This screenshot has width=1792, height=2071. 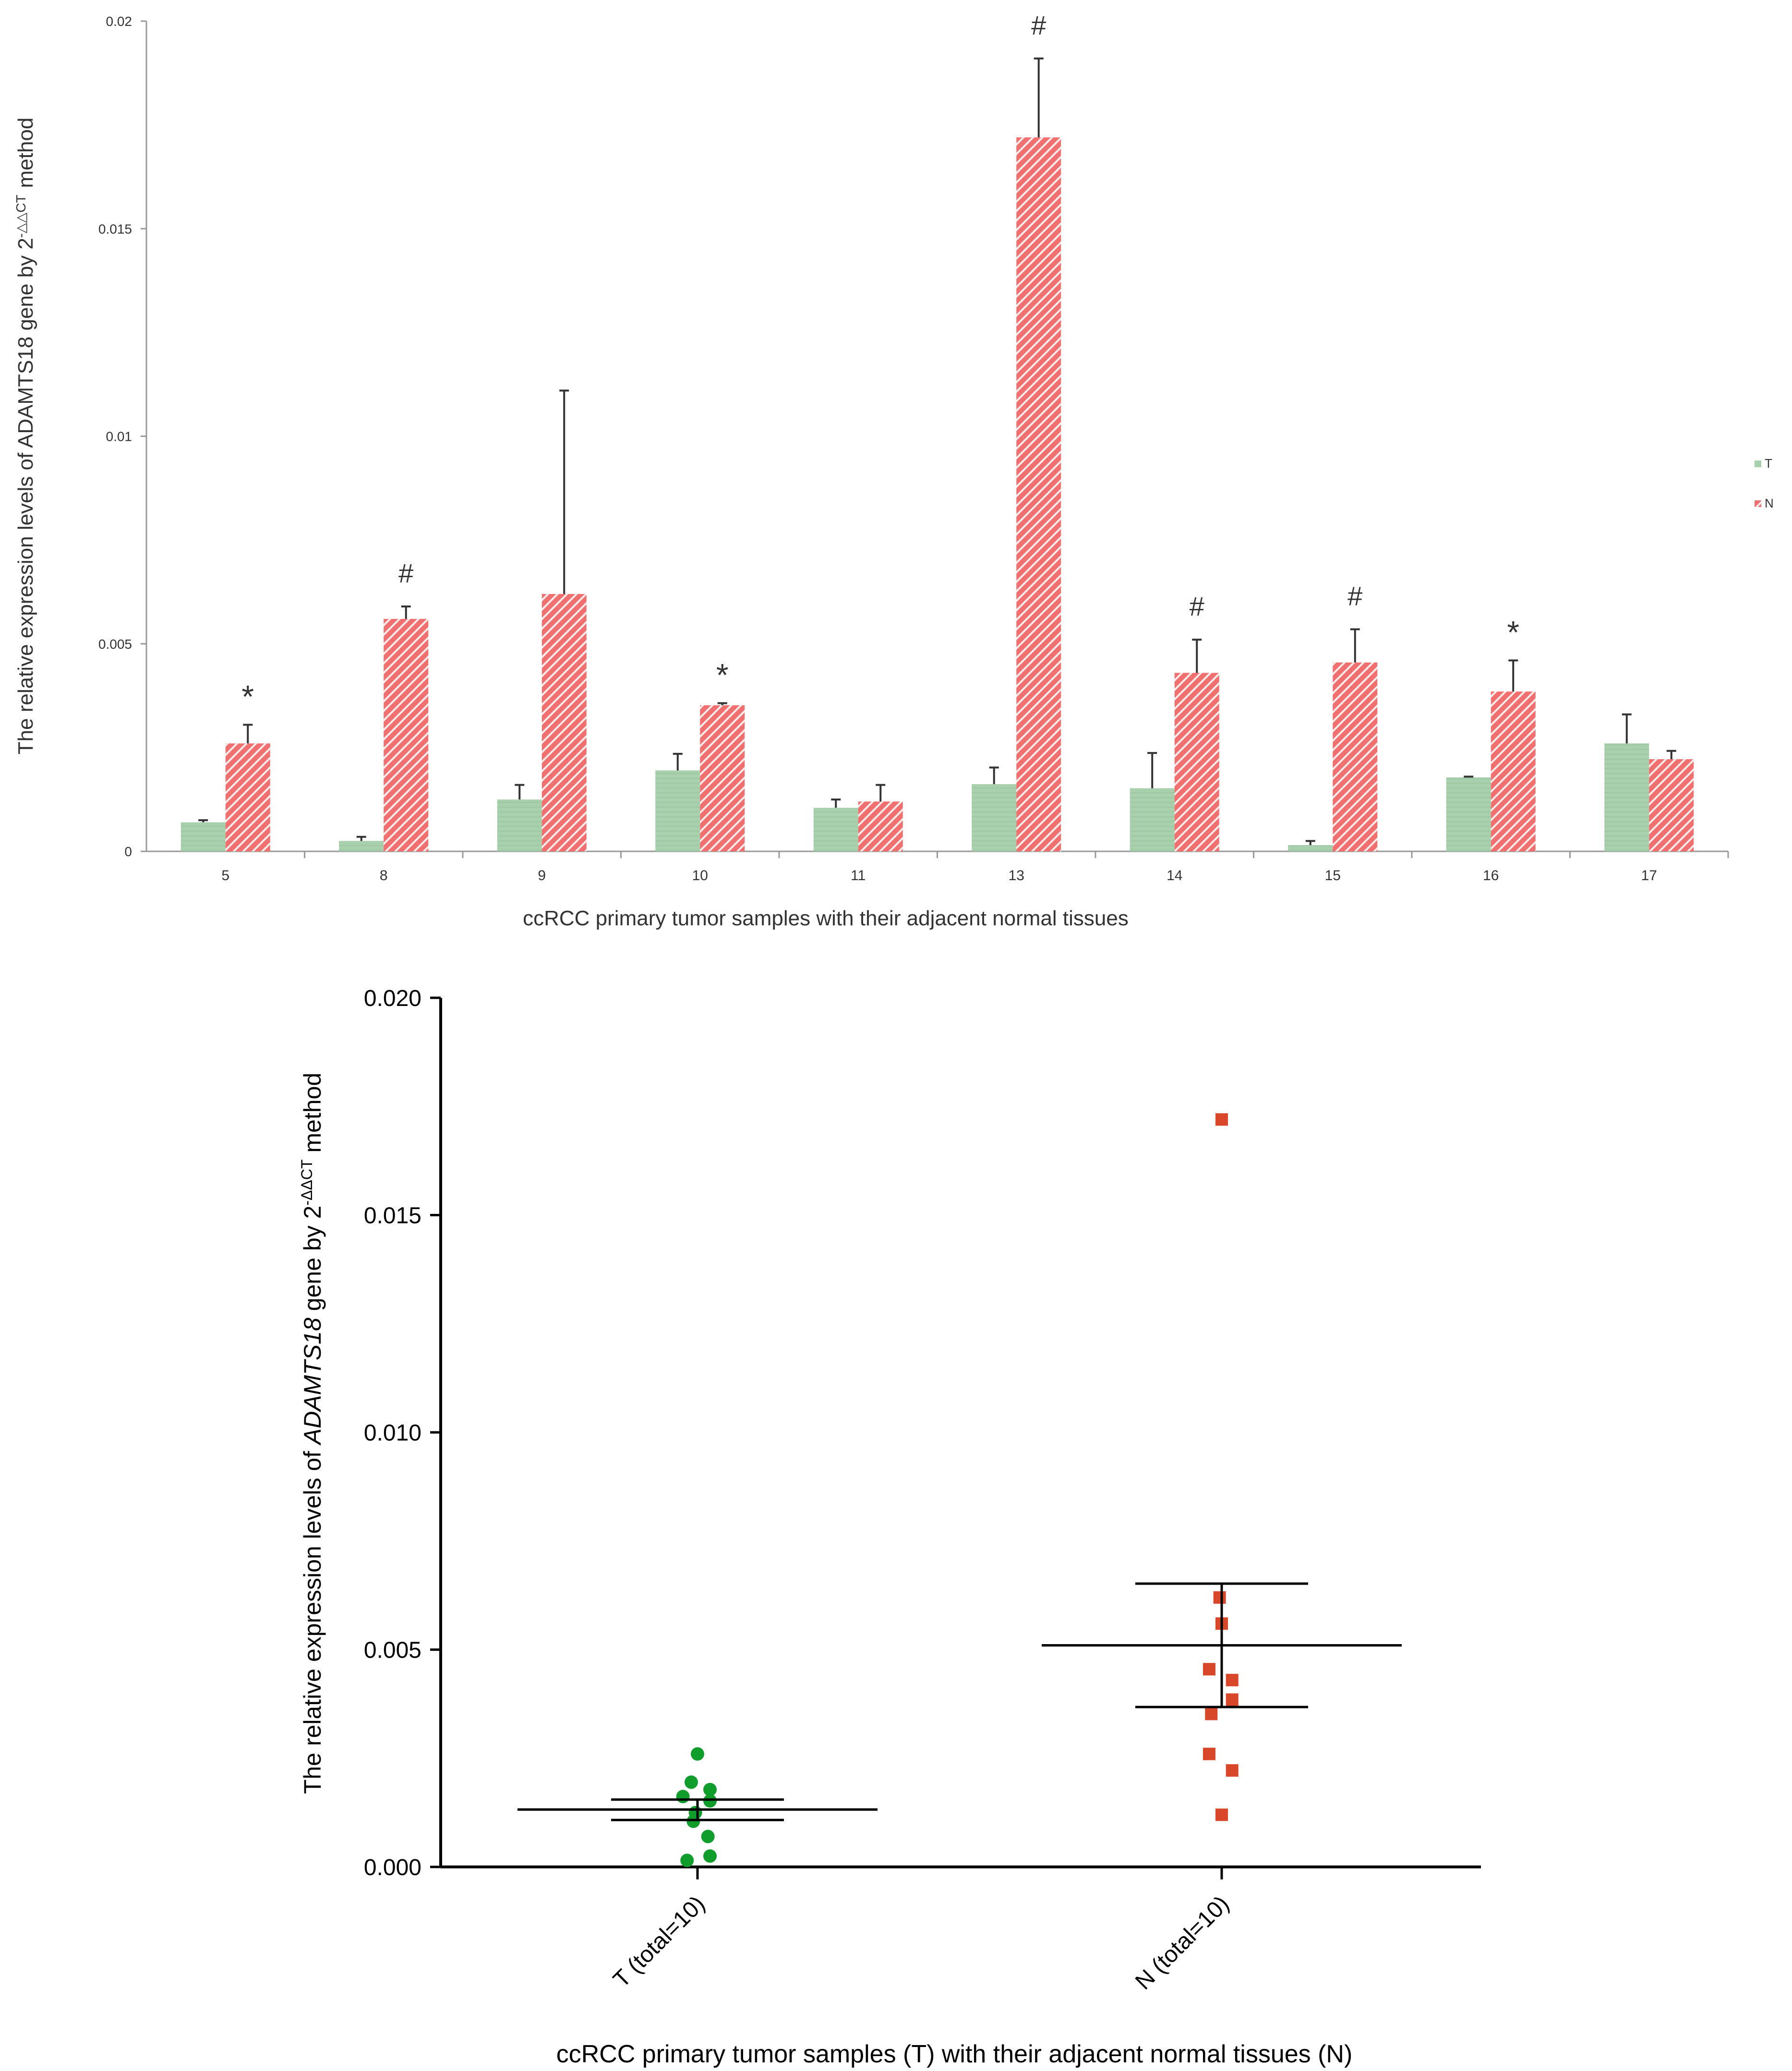 What do you see at coordinates (25, 153) in the screenshot?
I see `bar-ylabel-suffix: method` at bounding box center [25, 153].